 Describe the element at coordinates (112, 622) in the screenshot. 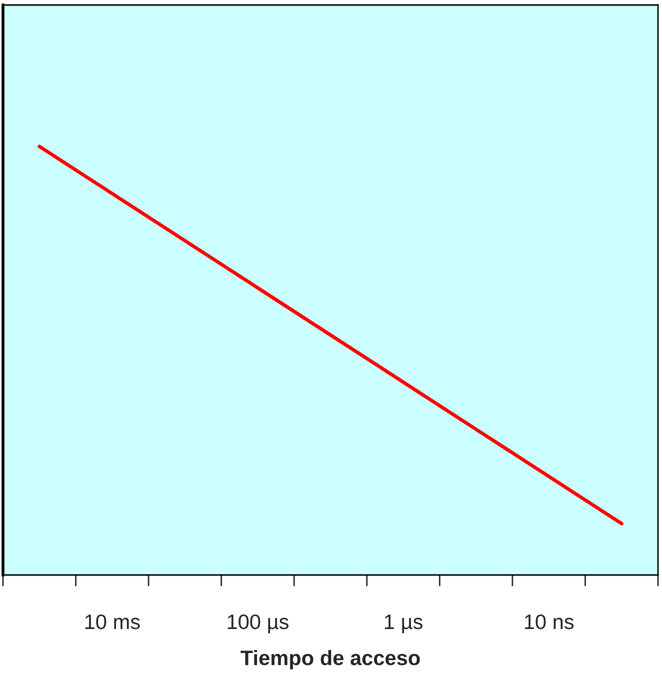

I see `x-tick-label: 10 ms` at that location.